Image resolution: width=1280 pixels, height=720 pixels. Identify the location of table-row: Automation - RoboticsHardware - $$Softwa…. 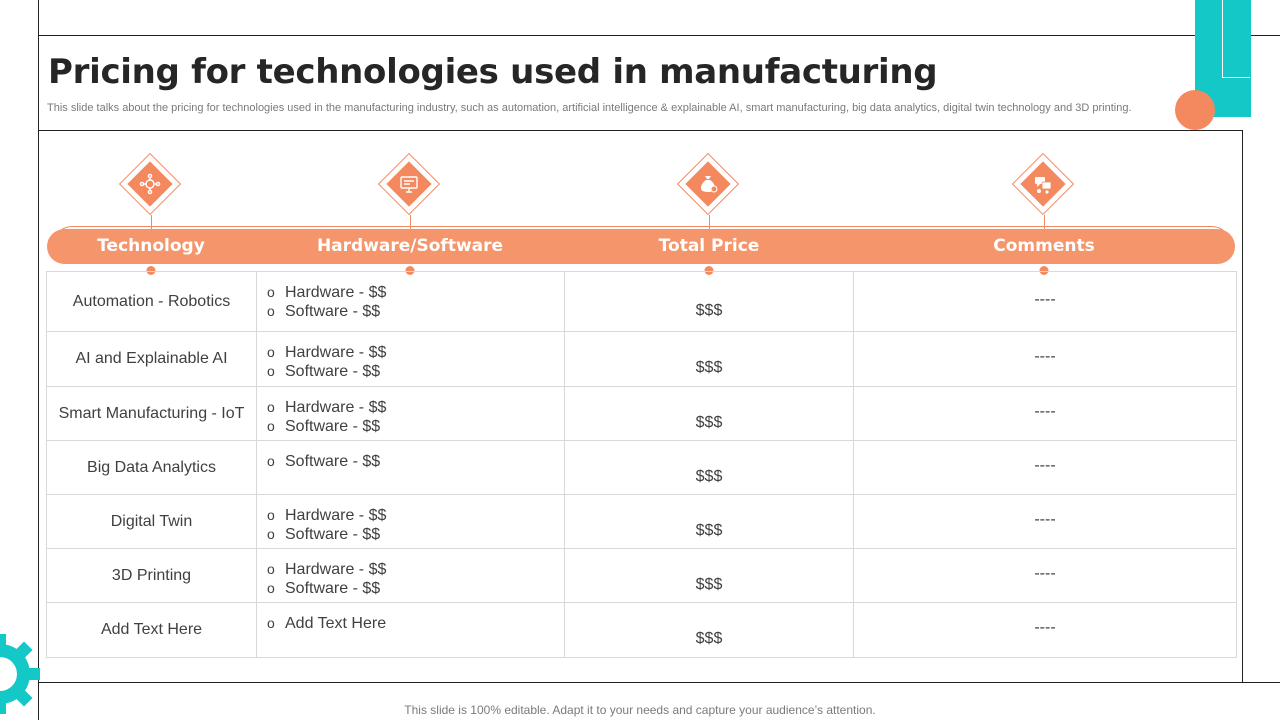
(641, 301).